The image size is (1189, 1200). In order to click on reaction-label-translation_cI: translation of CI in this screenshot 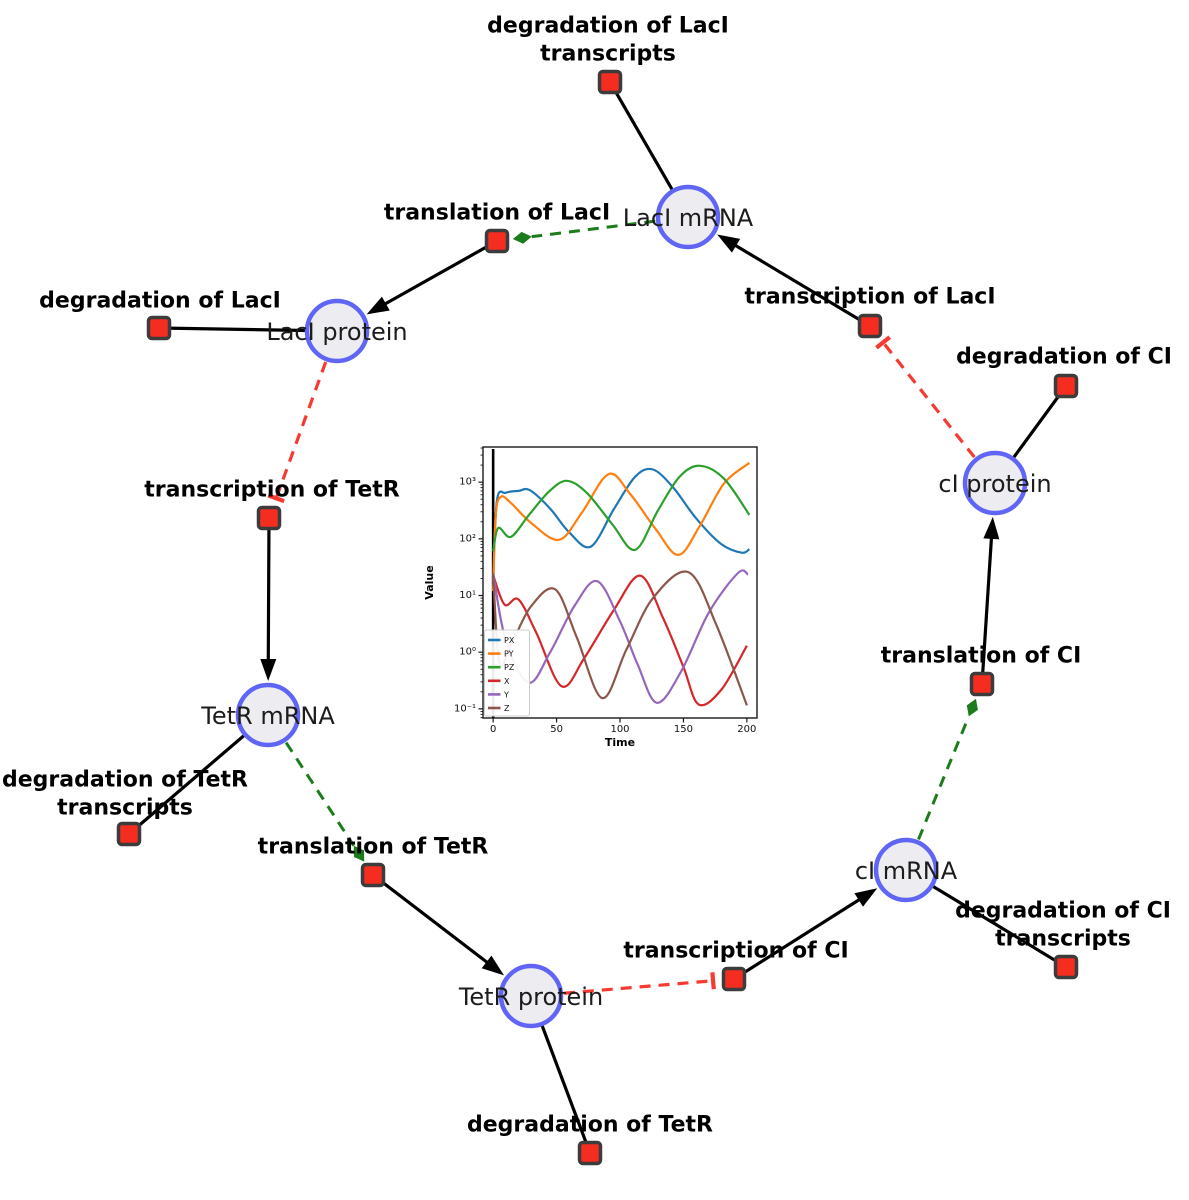, I will do `click(981, 656)`.